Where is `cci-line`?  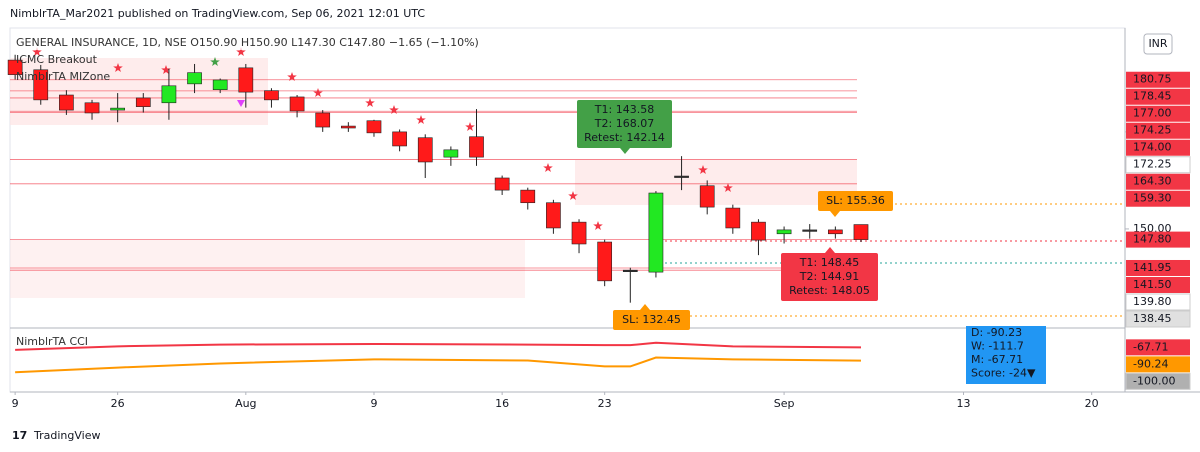
cci-line is located at coordinates (438, 346).